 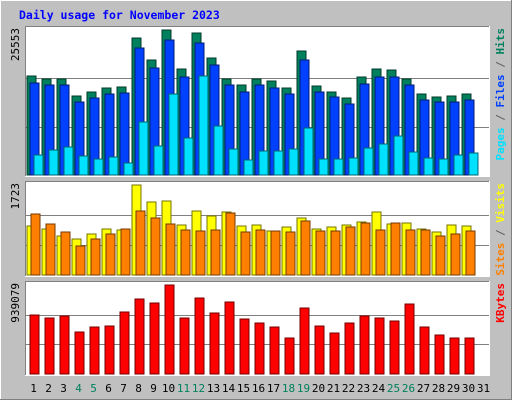 What do you see at coordinates (348, 388) in the screenshot?
I see `x-tick-label: 22` at bounding box center [348, 388].